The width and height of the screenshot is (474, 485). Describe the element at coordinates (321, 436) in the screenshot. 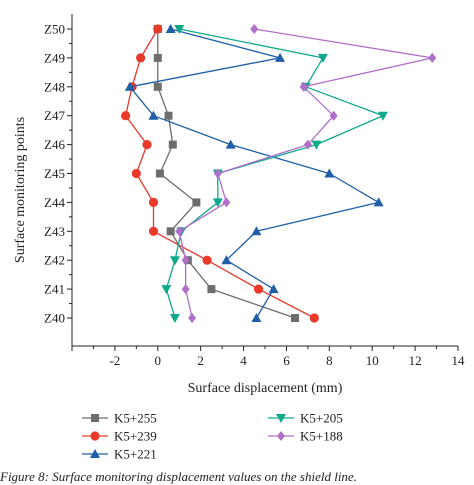

I see `legend-label: K5+188` at that location.